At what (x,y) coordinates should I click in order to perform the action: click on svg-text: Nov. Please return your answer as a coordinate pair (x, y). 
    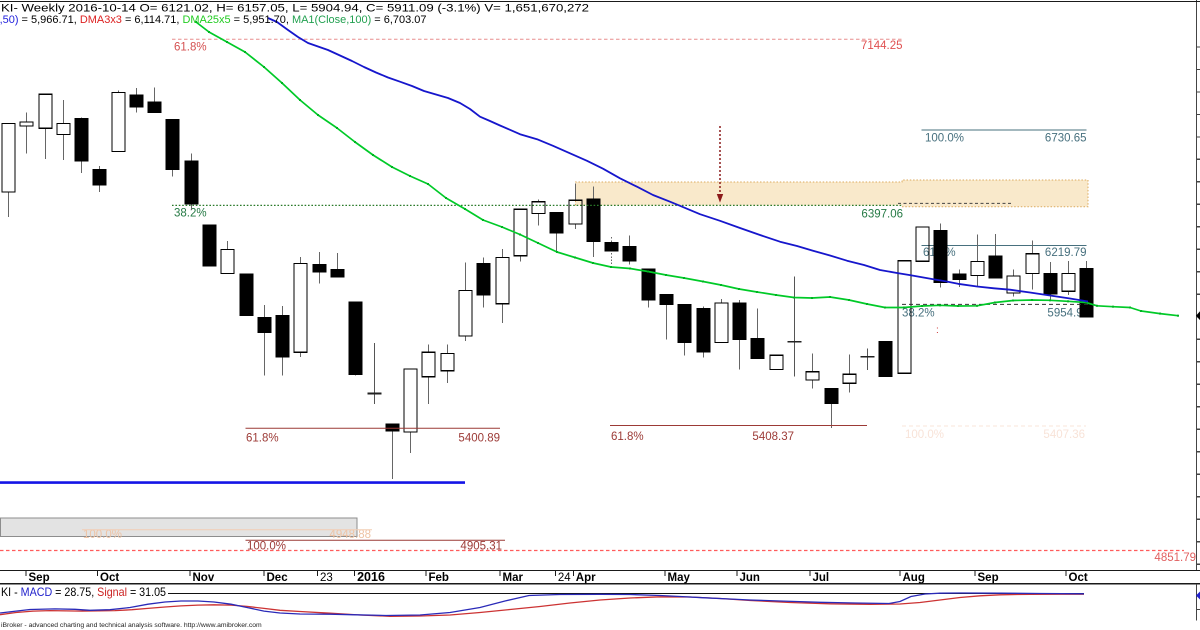
    Looking at the image, I should click on (204, 578).